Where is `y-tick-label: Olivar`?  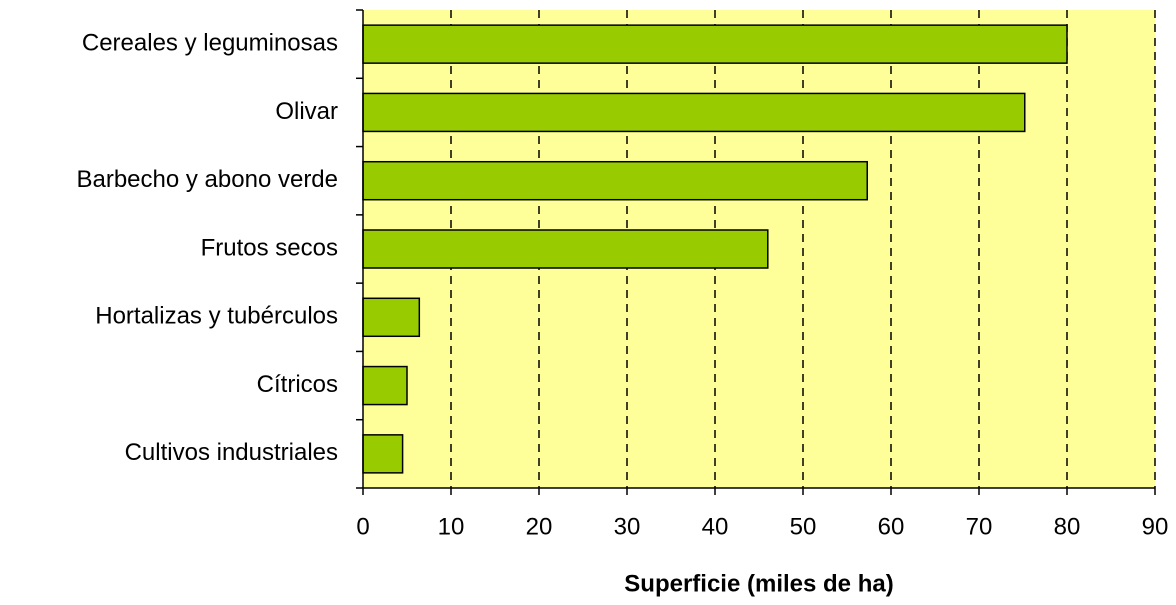 y-tick-label: Olivar is located at coordinates (306, 111).